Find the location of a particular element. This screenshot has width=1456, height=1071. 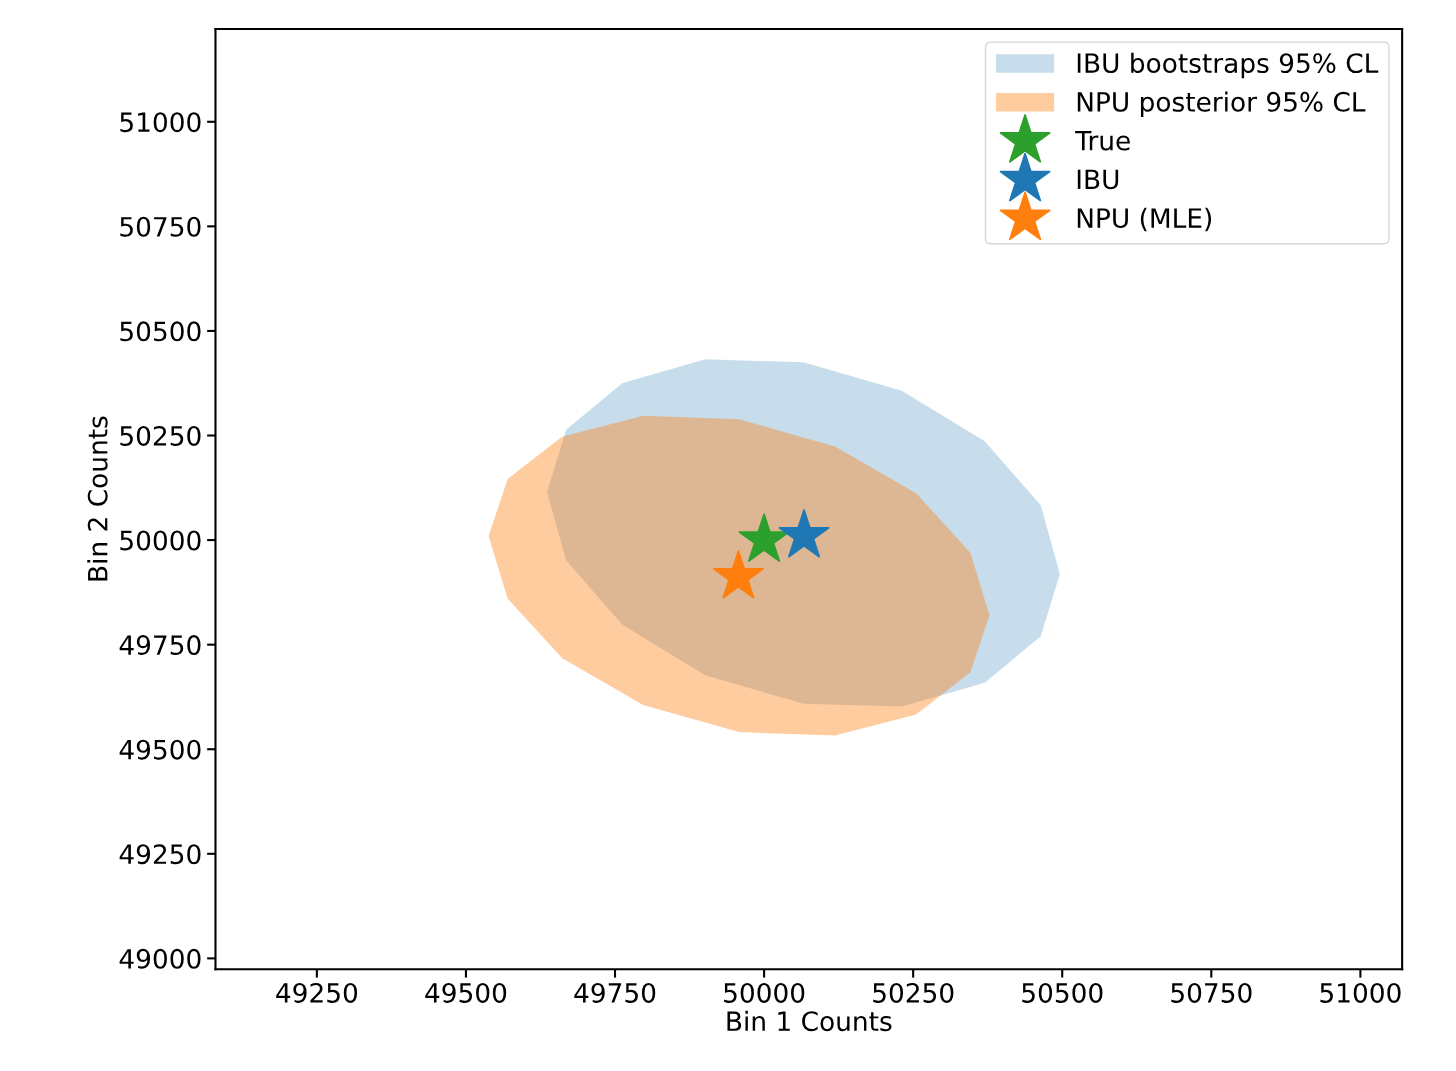

x-axis-title: Bin 1 Counts is located at coordinates (809, 1021).